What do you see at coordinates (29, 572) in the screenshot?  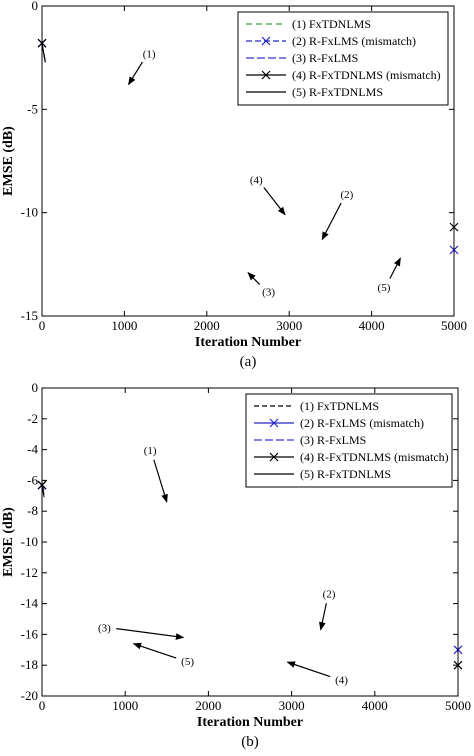 I see `chart-b-ytick-label: -12` at bounding box center [29, 572].